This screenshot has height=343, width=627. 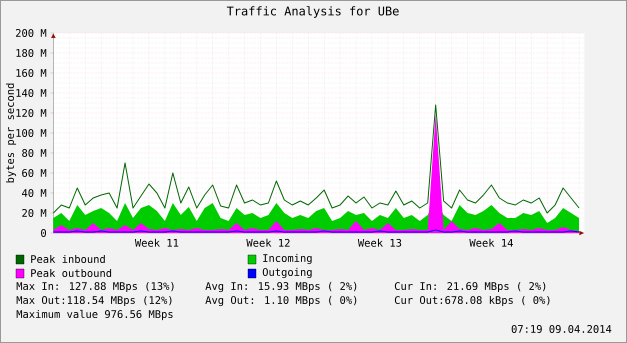 What do you see at coordinates (156, 242) in the screenshot?
I see `x-tick-label: Week 11` at bounding box center [156, 242].